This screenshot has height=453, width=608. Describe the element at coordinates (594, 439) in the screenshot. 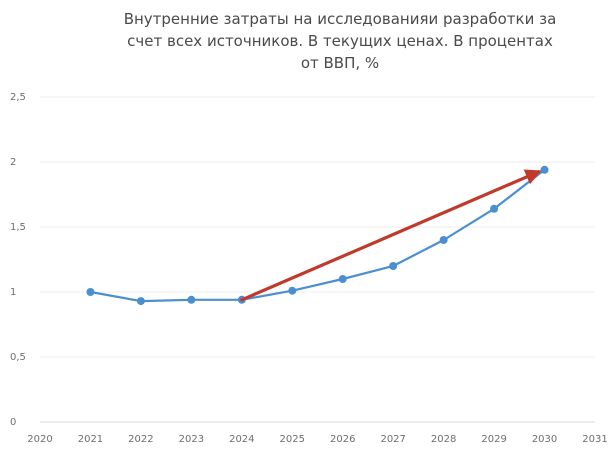

I see `x-tick-label: 2031` at that location.